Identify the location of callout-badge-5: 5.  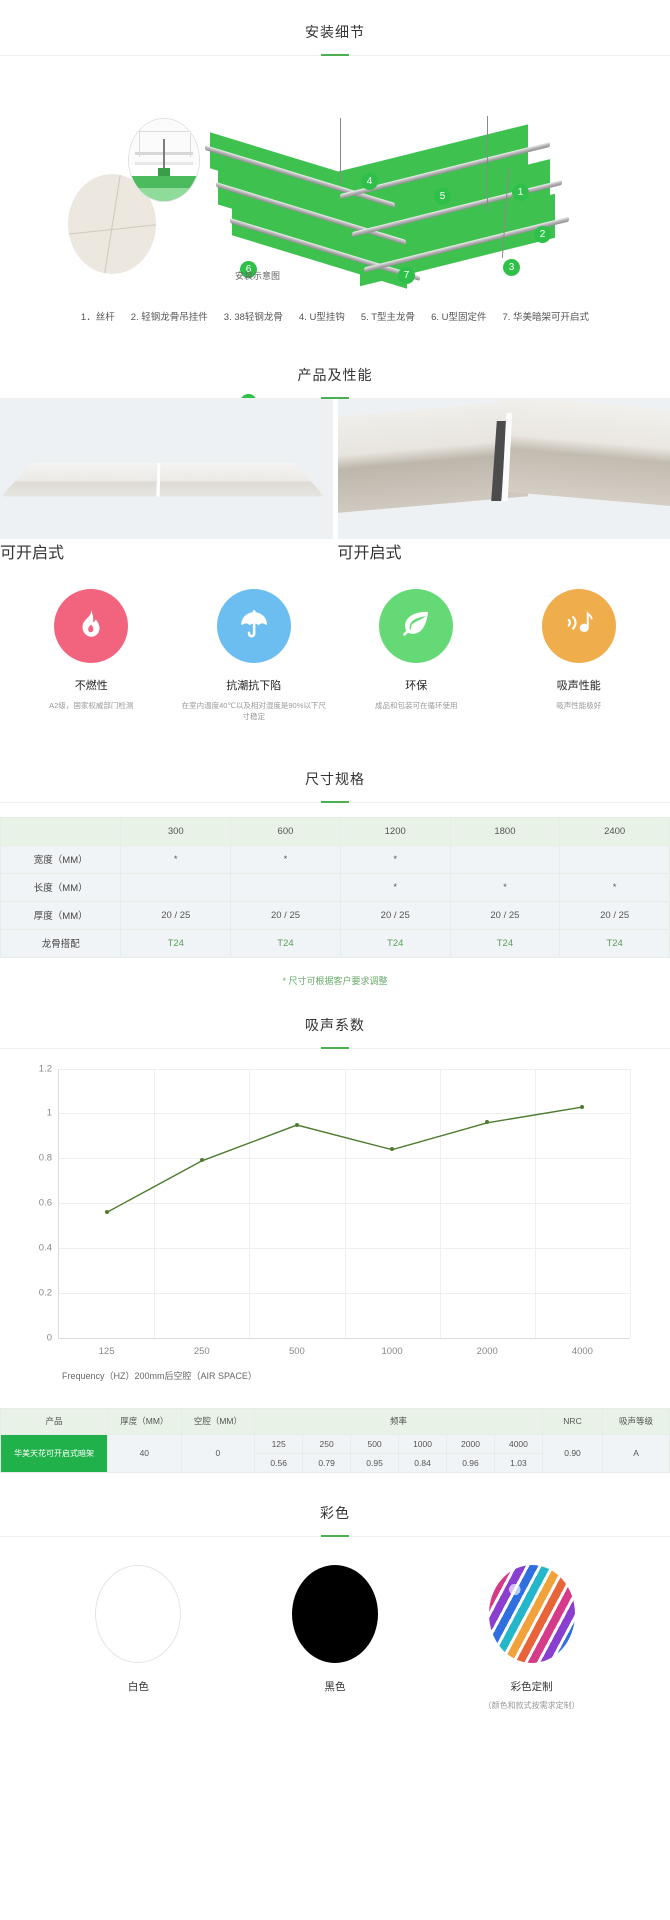
(442, 196).